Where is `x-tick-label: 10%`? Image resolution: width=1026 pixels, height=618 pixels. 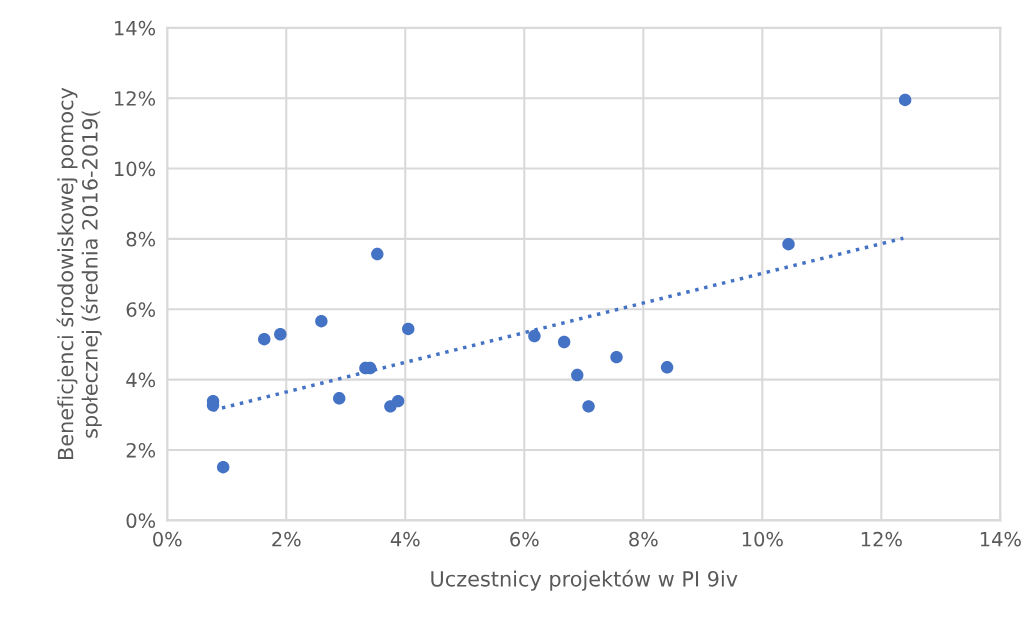
x-tick-label: 10% is located at coordinates (762, 539).